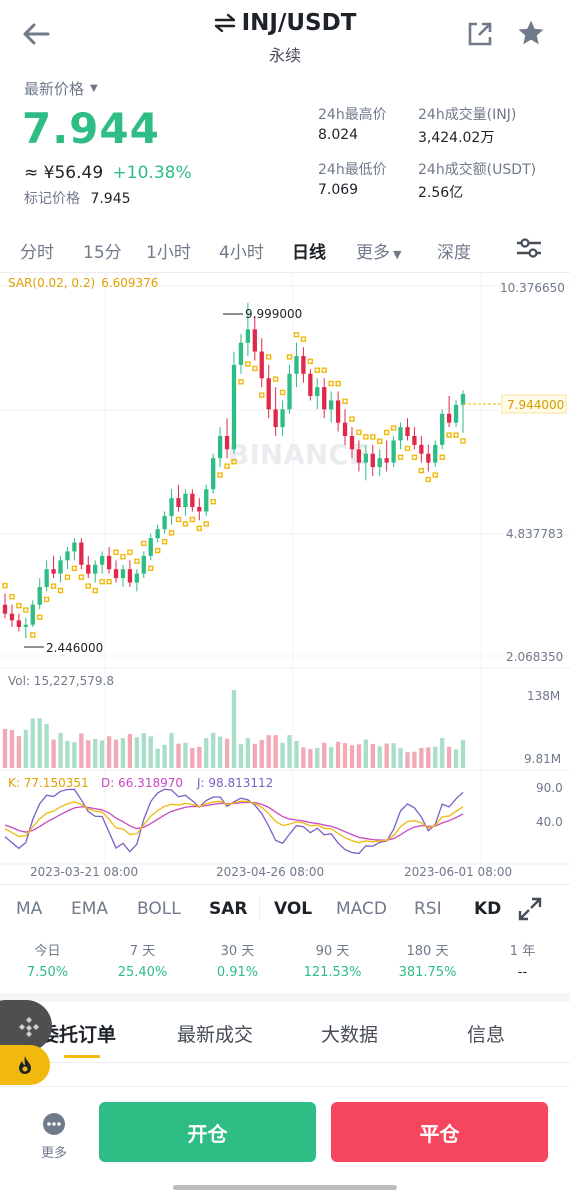  What do you see at coordinates (36, 34) in the screenshot?
I see `back-arrow-icon` at bounding box center [36, 34].